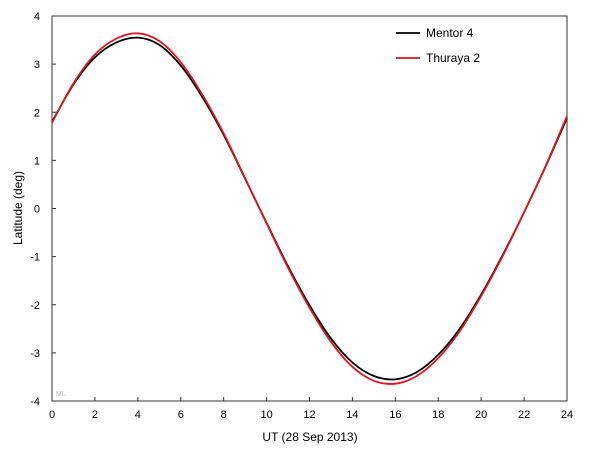 This screenshot has height=453, width=600. What do you see at coordinates (524, 415) in the screenshot?
I see `x-tick-label: 22` at bounding box center [524, 415].